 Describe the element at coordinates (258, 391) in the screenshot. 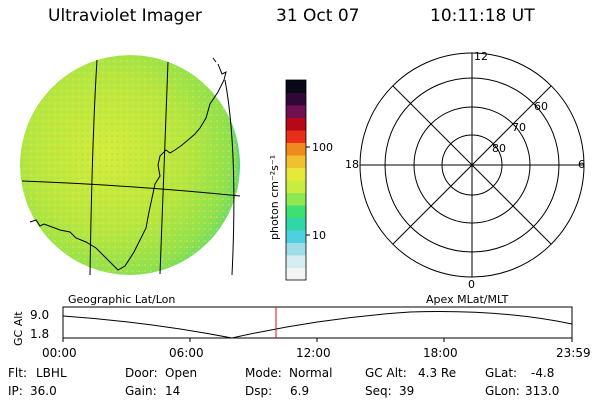

I see `status-dsp-label: Dsp:` at that location.